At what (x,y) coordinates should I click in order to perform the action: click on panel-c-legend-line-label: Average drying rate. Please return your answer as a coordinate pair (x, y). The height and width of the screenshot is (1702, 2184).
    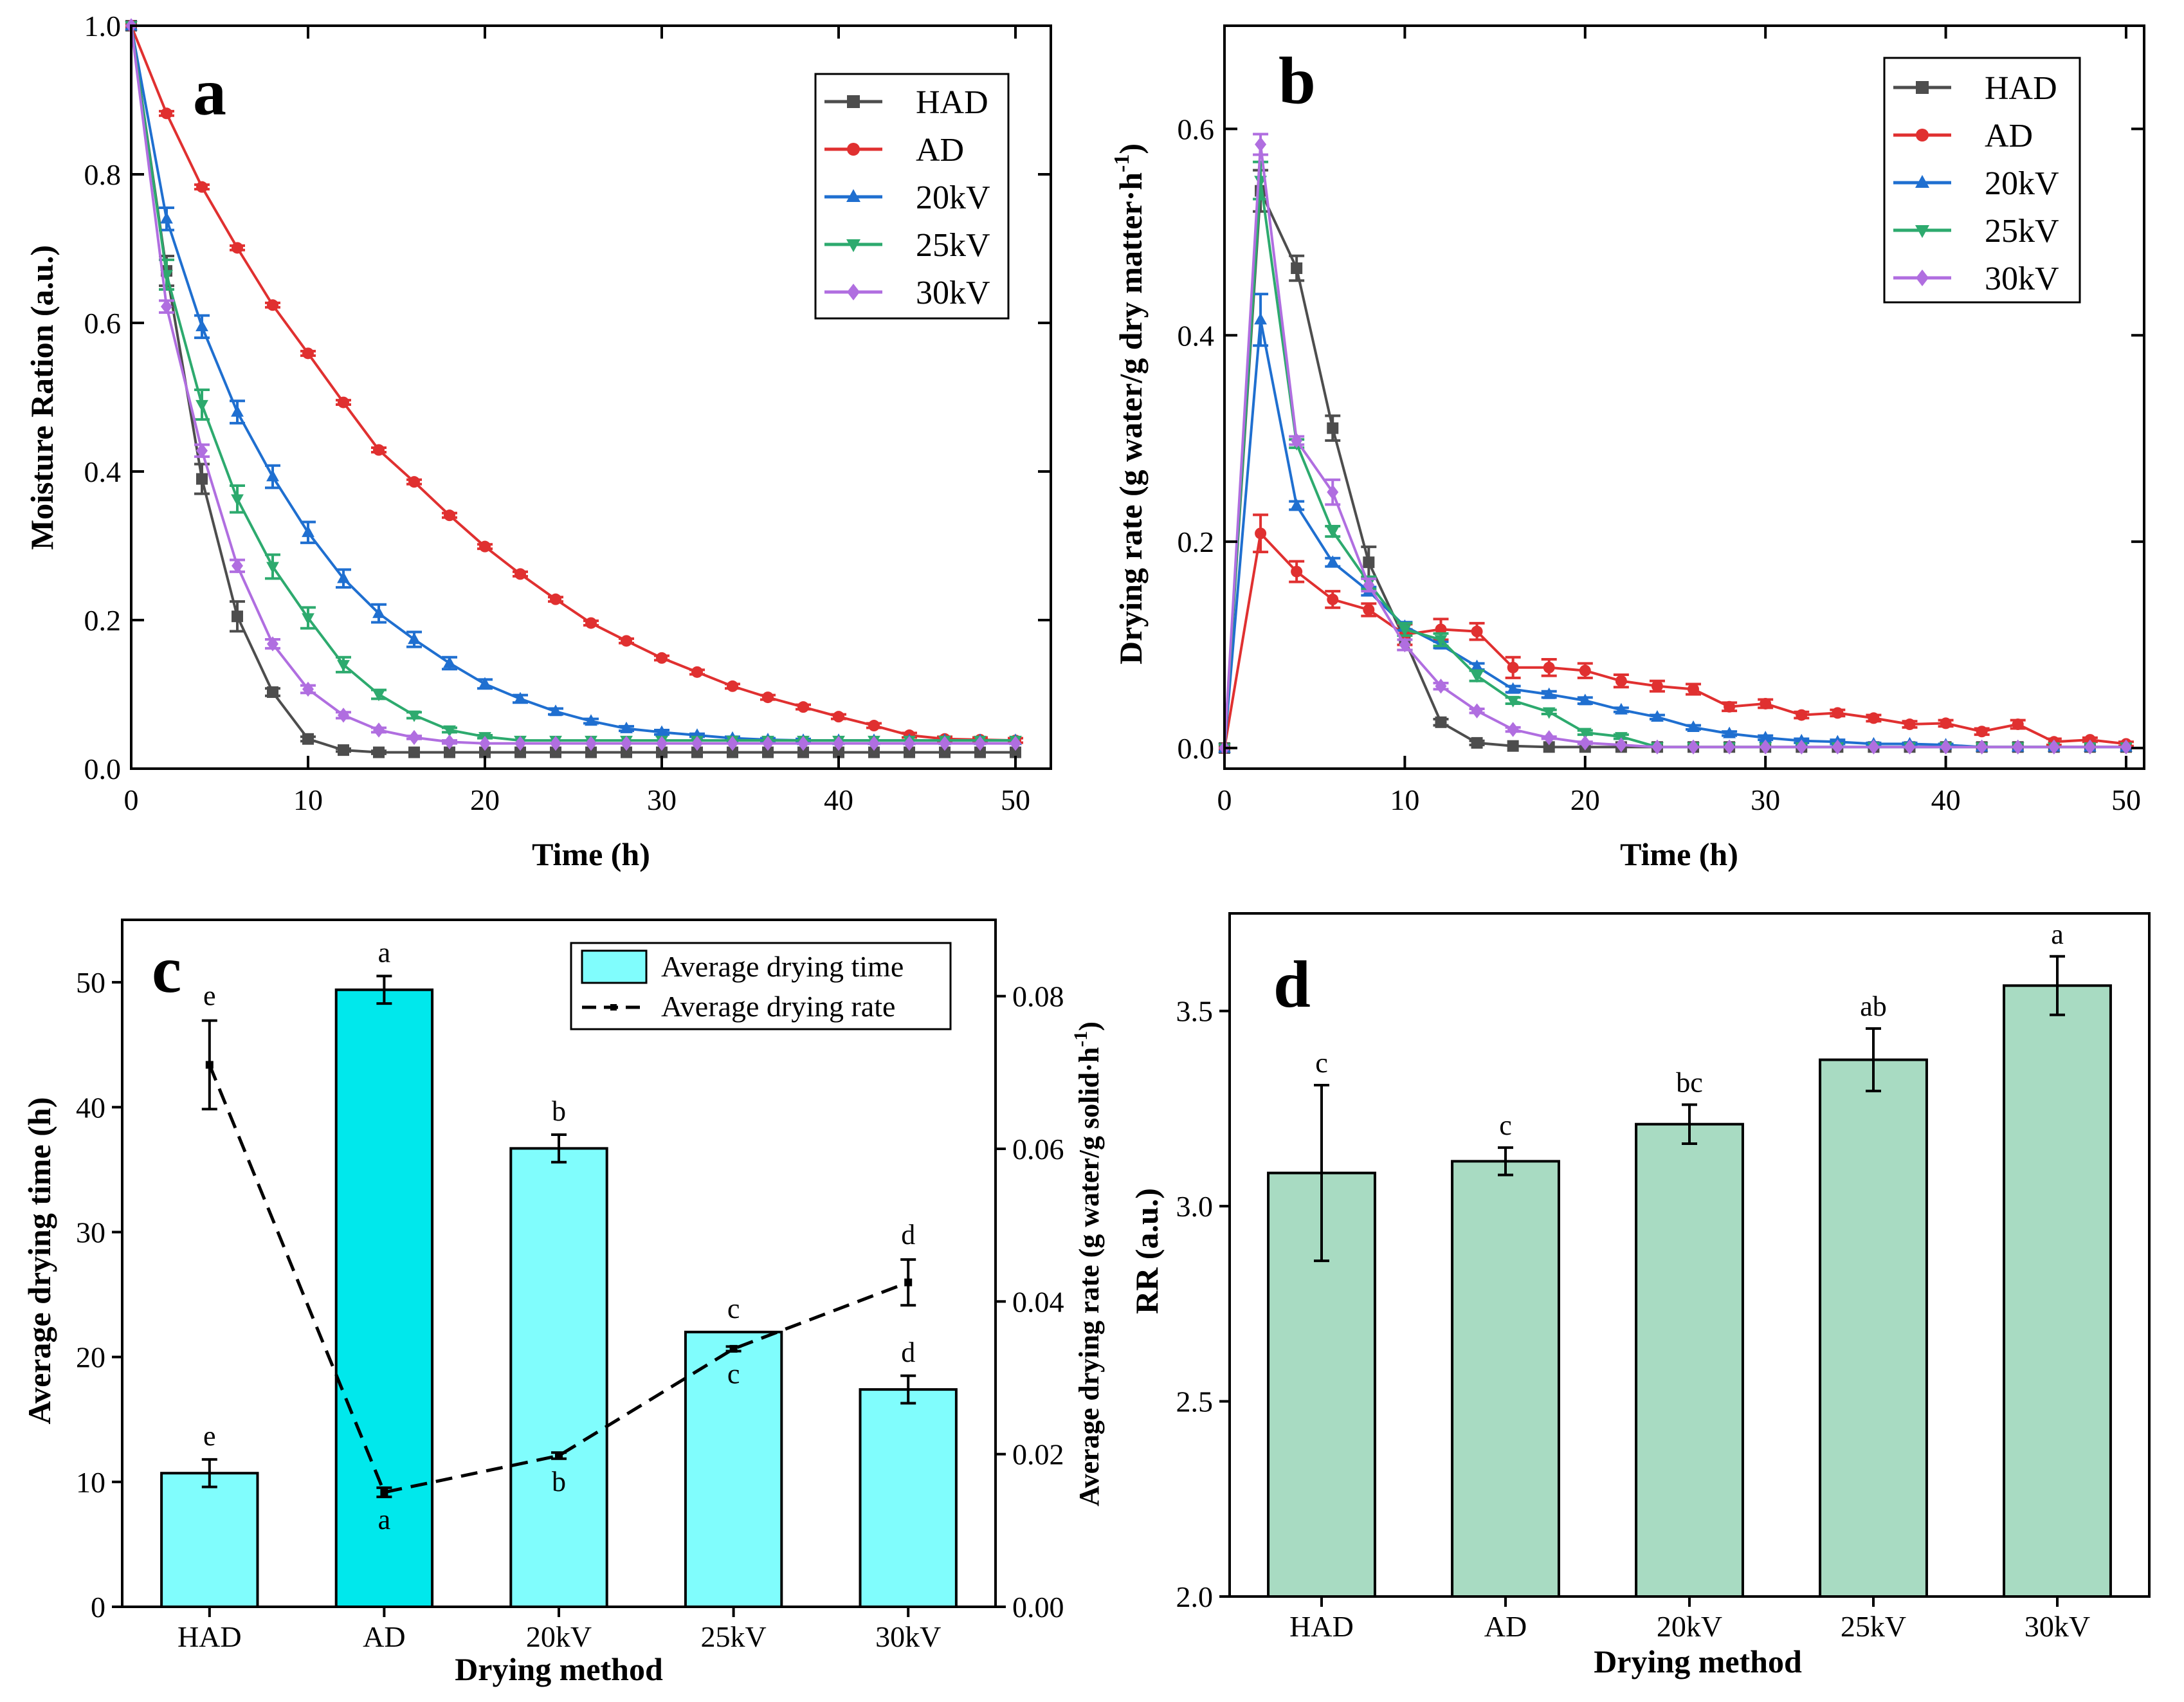
    Looking at the image, I should click on (778, 1007).